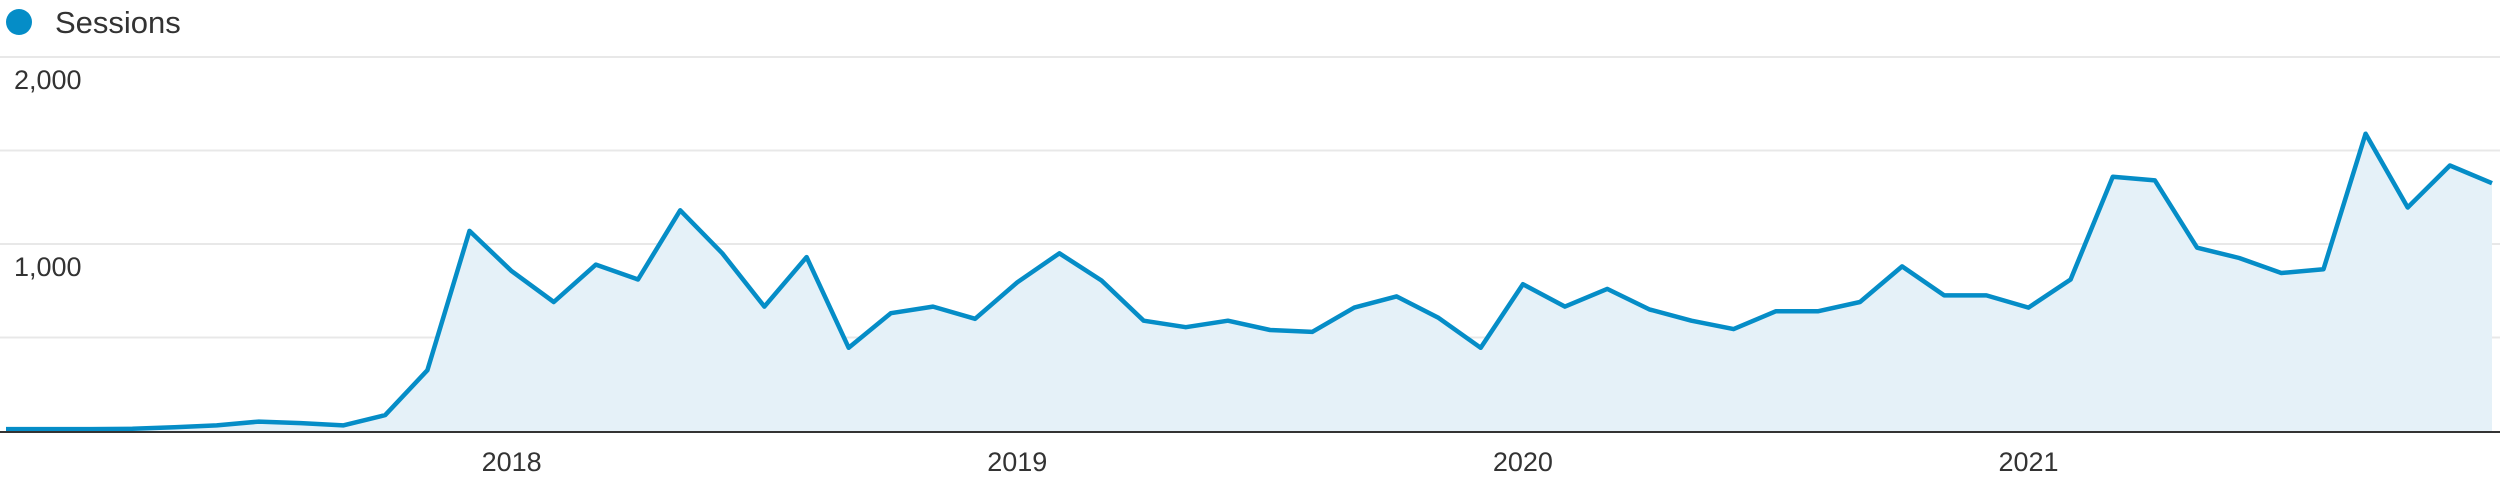  Describe the element at coordinates (19, 22) in the screenshot. I see `legend-marker` at that location.